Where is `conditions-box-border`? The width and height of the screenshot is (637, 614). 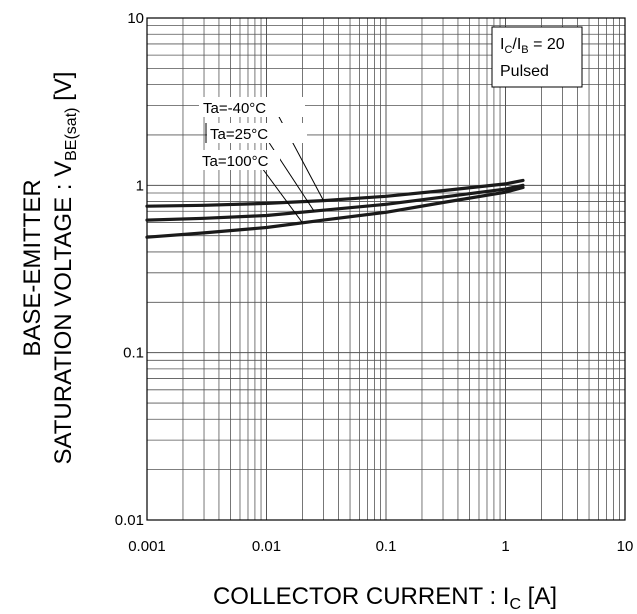 conditions-box-border is located at coordinates (537, 57).